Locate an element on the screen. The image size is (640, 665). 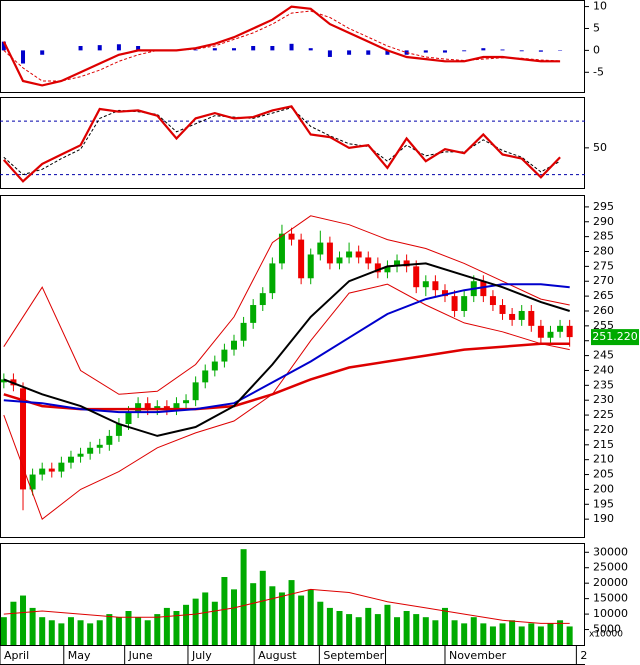
y-tick-label: 5000 is located at coordinates (607, 629).